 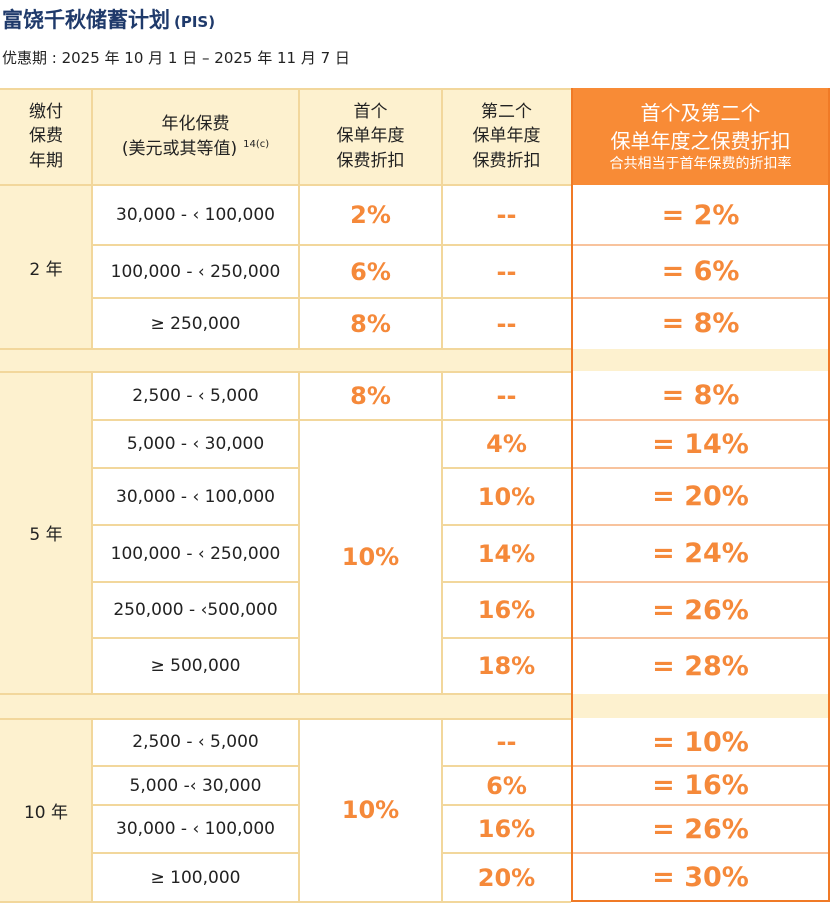 I want to click on second-year-discount: 10%, so click(x=506, y=496).